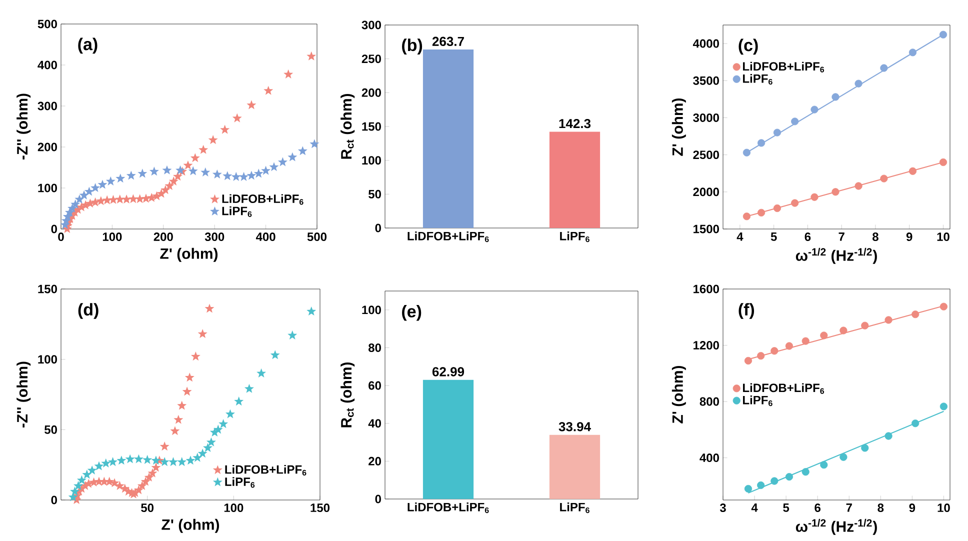 The height and width of the screenshot is (541, 968). Describe the element at coordinates (347, 395) in the screenshot. I see `y-axis-title: R$_{ct}$ (ohm)` at that location.